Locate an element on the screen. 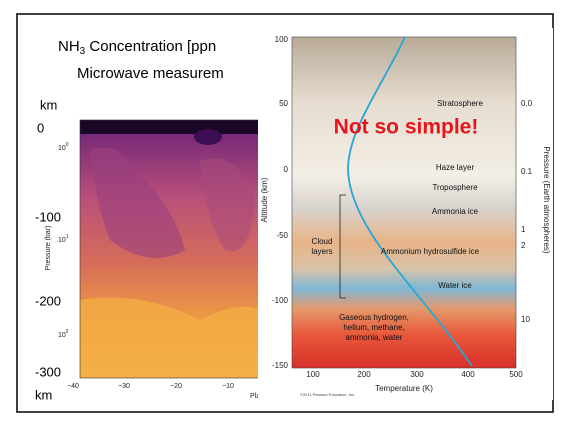 This screenshot has width=570, height=426. title-line2: Microwave measurem is located at coordinates (150, 73).